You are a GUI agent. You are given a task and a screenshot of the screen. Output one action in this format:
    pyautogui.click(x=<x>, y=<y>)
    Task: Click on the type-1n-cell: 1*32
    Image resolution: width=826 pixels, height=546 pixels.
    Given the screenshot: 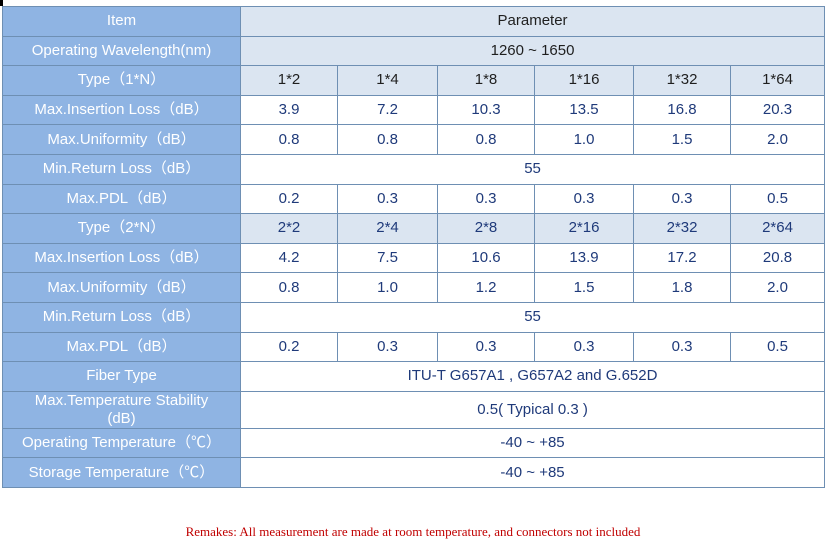 What is the action you would take?
    pyautogui.click(x=682, y=80)
    